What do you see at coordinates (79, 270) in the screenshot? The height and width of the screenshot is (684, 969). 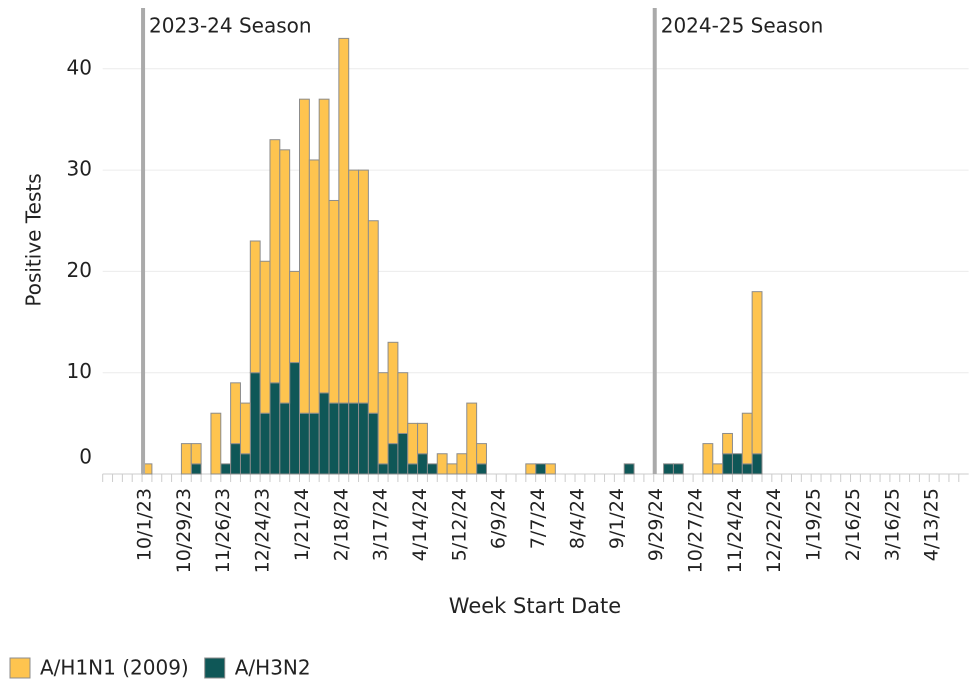 I see `y-tick-label: 20` at bounding box center [79, 270].